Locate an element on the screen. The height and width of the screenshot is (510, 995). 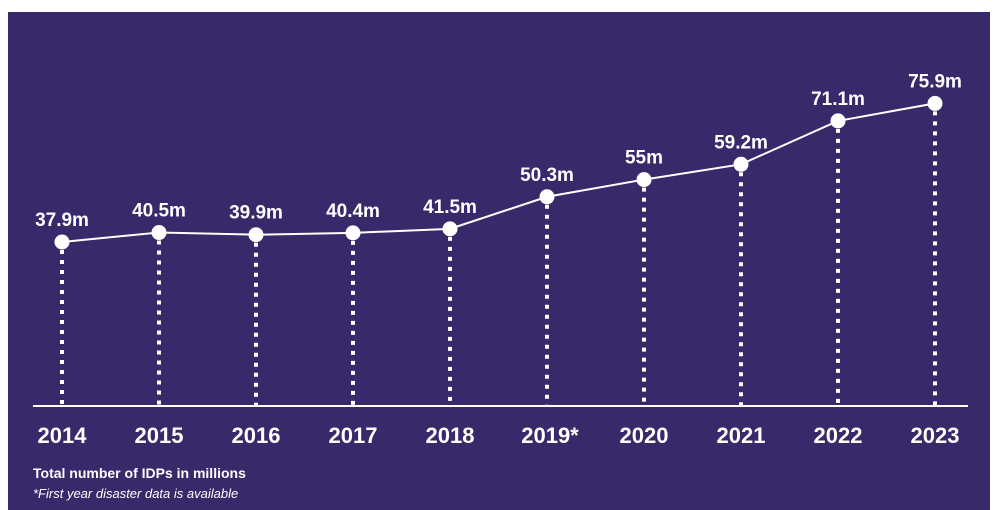
data-label: 59.2m is located at coordinates (741, 142).